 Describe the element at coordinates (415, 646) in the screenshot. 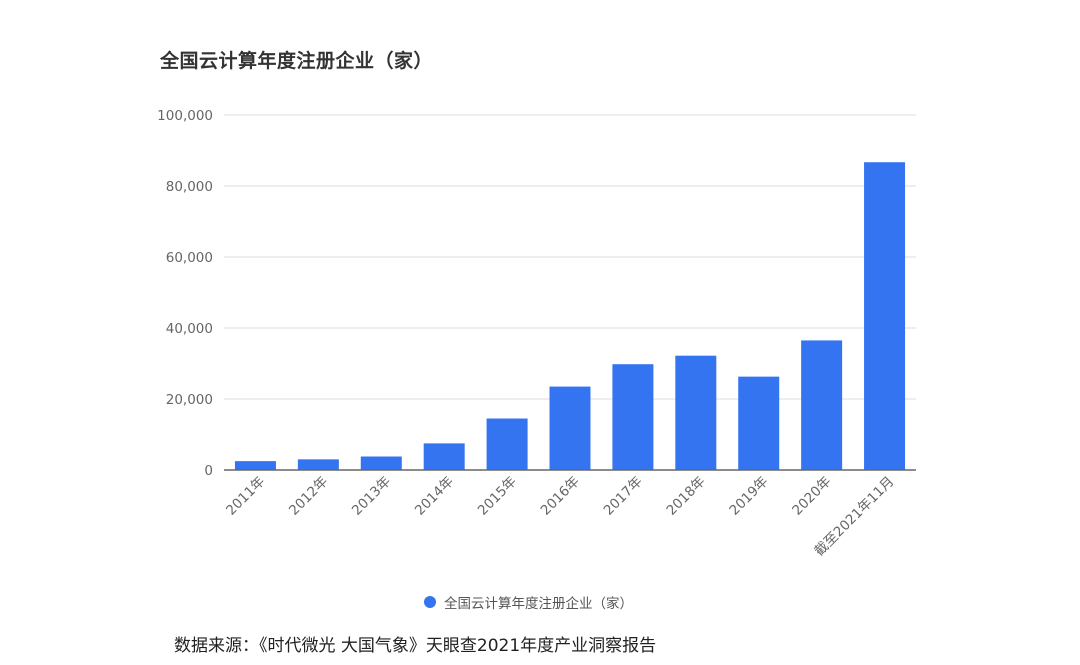

I see `data-source-note: 数据来源：《时代微光 大国气象》天眼查2021年度产业洞察报告` at that location.